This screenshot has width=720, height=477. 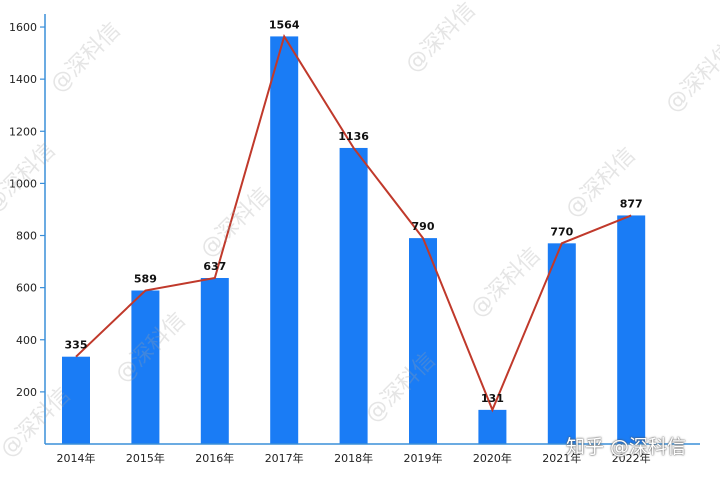 I want to click on x-tick-label: 2014年, so click(x=76, y=458).